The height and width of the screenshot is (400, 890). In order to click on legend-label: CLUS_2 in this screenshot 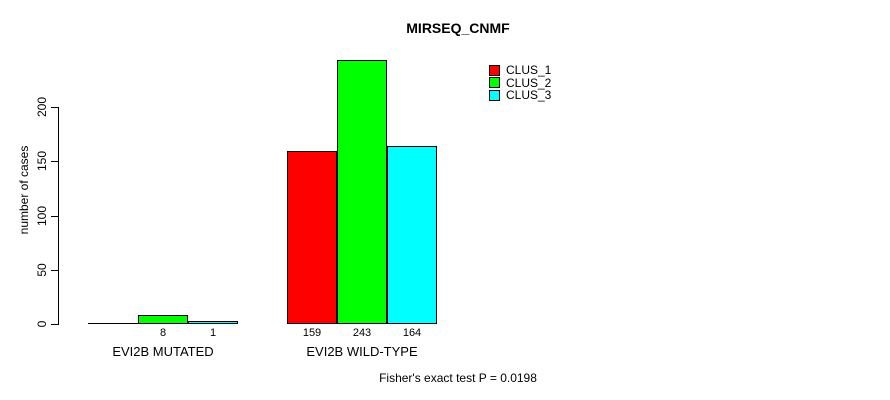, I will do `click(529, 82)`.